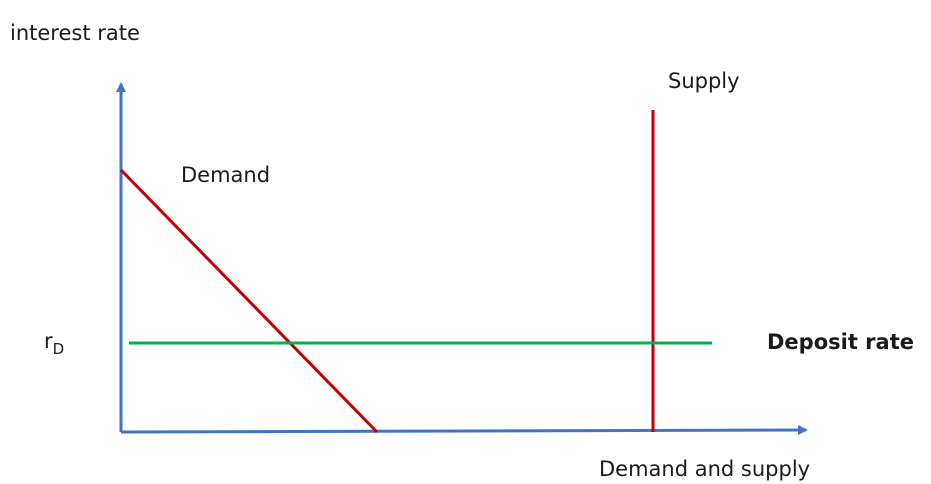 The width and height of the screenshot is (931, 484). Describe the element at coordinates (48, 341) in the screenshot. I see `rate-symbol: r` at that location.